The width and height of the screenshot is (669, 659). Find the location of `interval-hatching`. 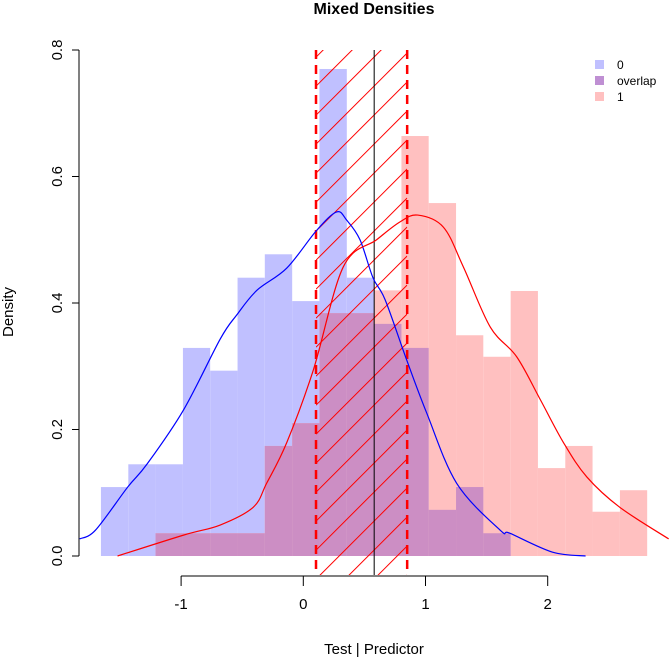

interval-hatching is located at coordinates (362, 312).